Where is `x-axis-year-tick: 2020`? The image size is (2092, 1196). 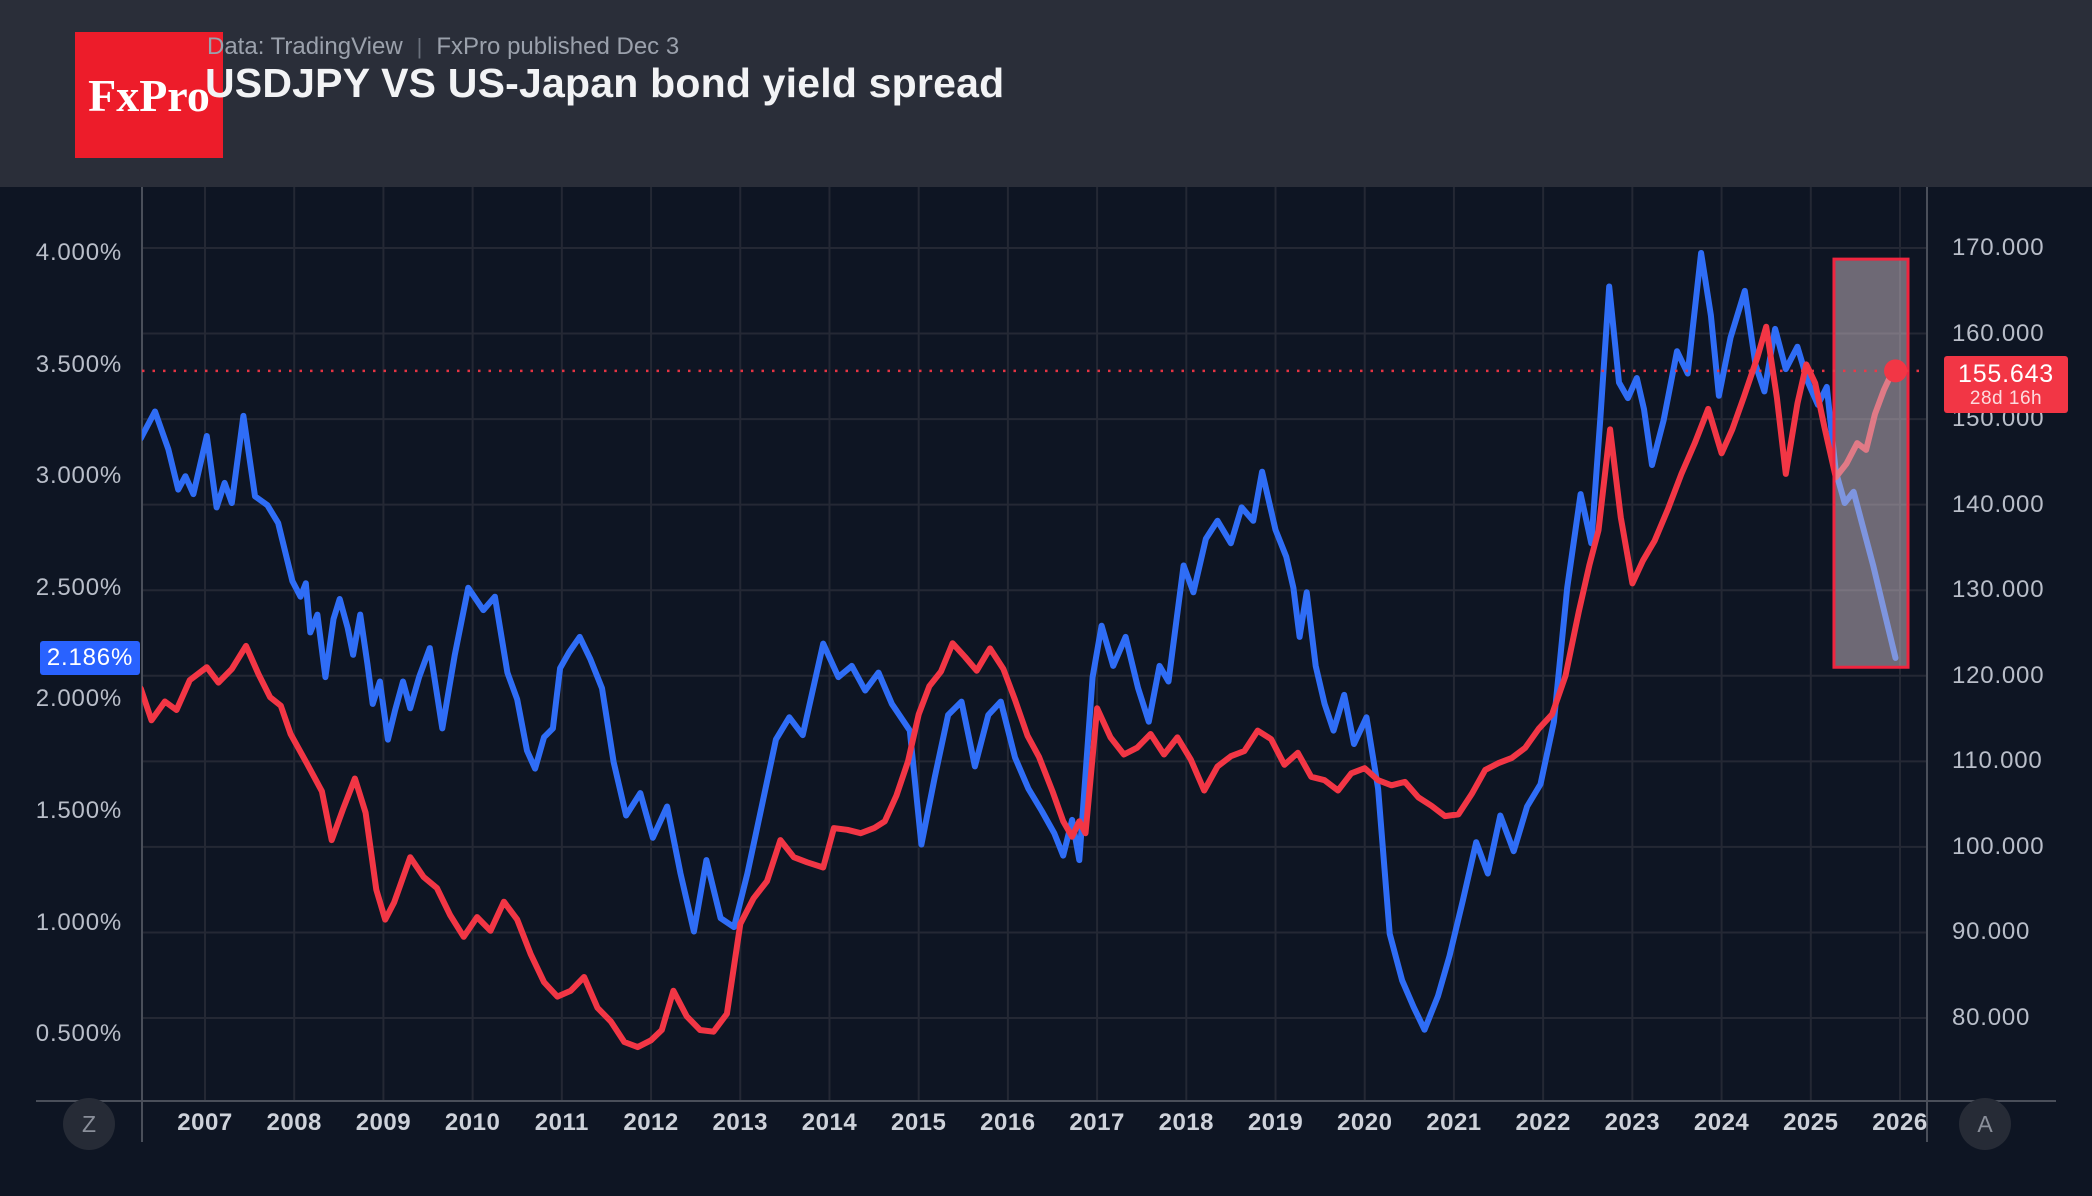 x-axis-year-tick: 2020 is located at coordinates (1365, 1122).